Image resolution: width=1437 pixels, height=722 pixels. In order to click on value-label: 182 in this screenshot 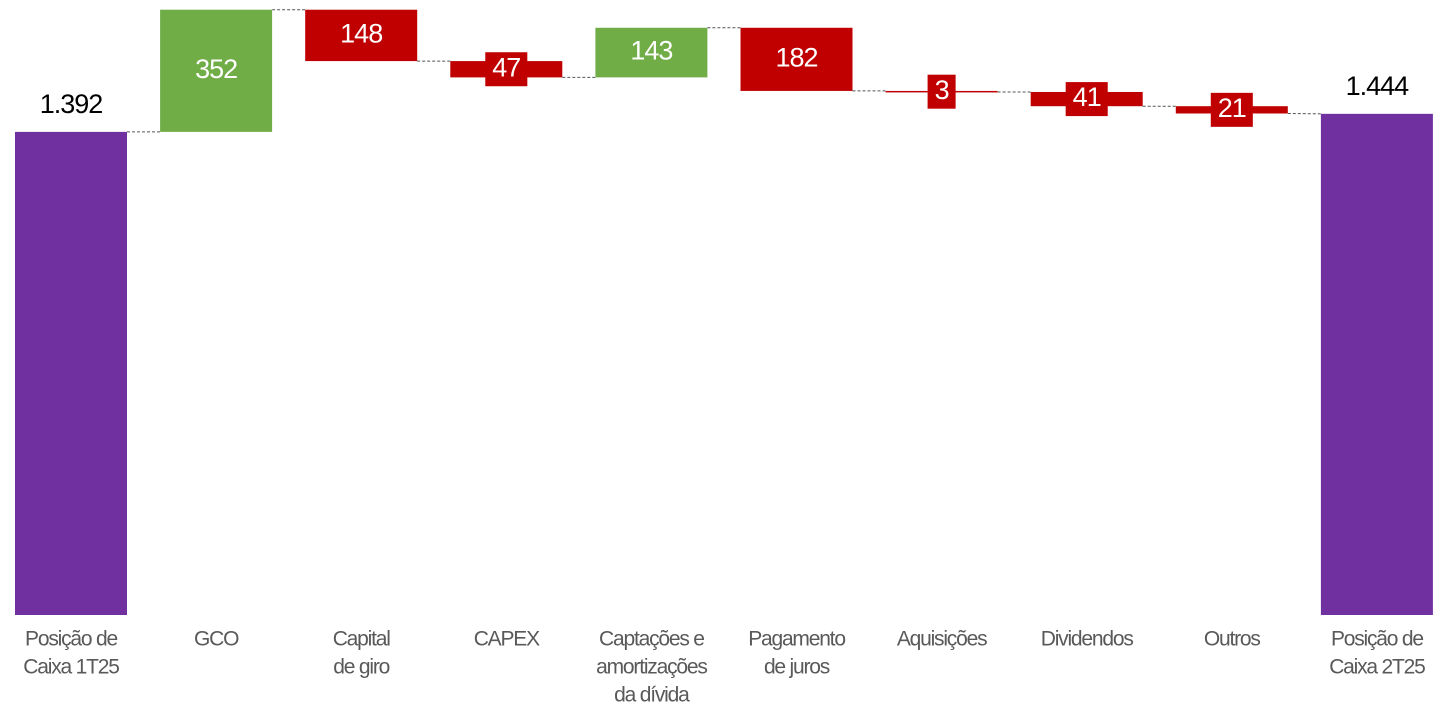, I will do `click(796, 57)`.